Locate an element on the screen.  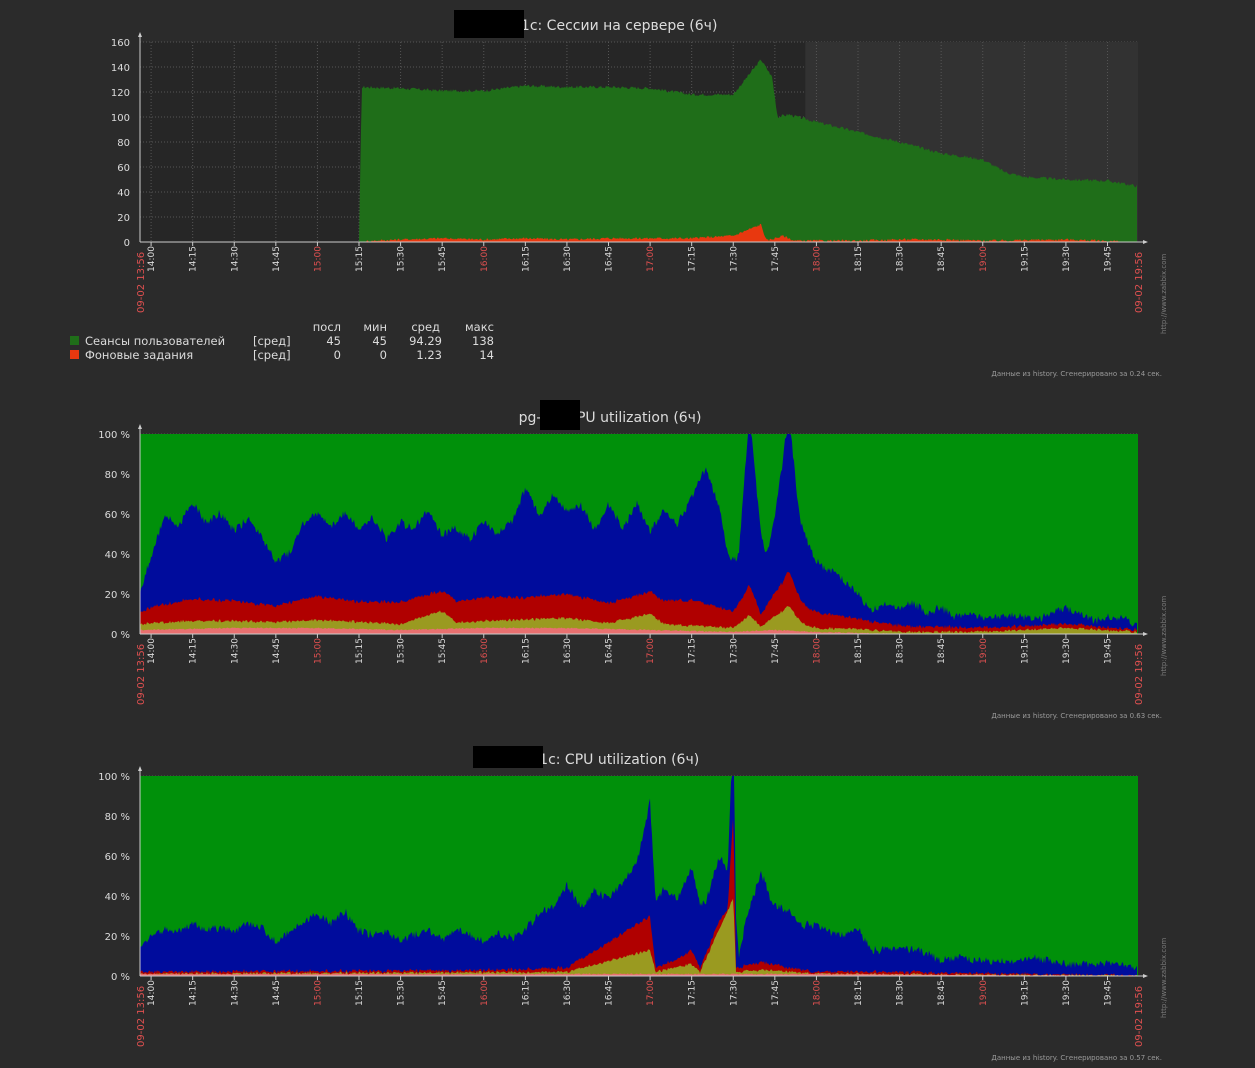
y-tick-label: 120 is located at coordinates (120, 93).